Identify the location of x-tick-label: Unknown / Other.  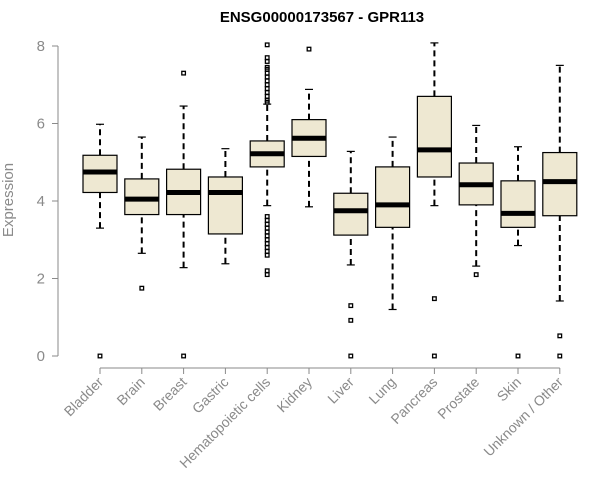
(523, 417).